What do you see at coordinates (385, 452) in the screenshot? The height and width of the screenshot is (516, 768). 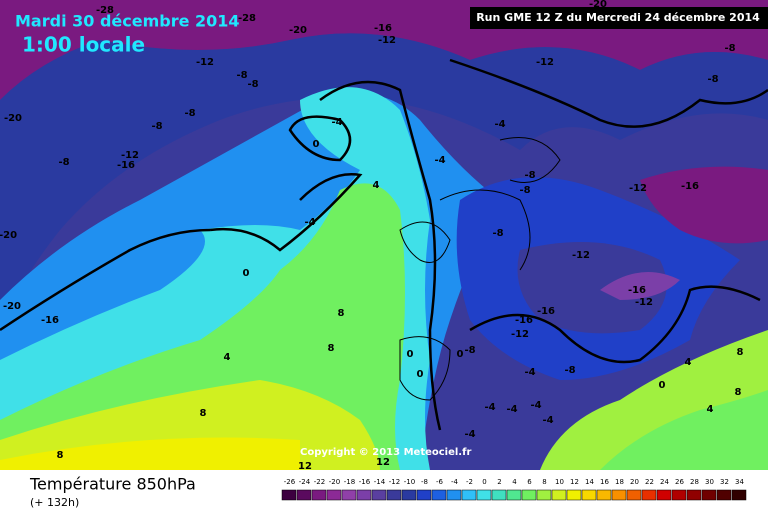 I see `copyright: Copyright © 2013 Meteociel.fr` at bounding box center [385, 452].